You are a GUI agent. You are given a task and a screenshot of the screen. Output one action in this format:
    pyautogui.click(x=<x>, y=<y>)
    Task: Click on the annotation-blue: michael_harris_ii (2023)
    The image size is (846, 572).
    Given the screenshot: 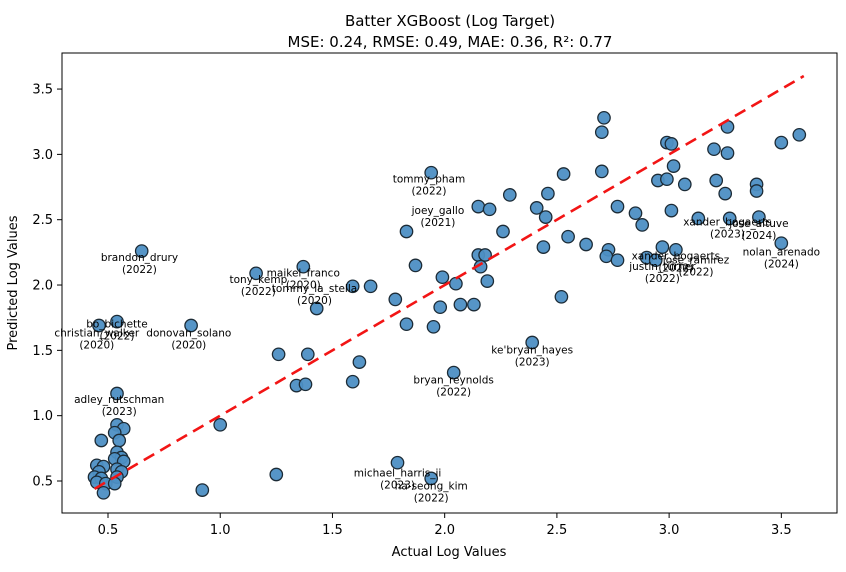 What is the action you would take?
    pyautogui.click(x=398, y=479)
    